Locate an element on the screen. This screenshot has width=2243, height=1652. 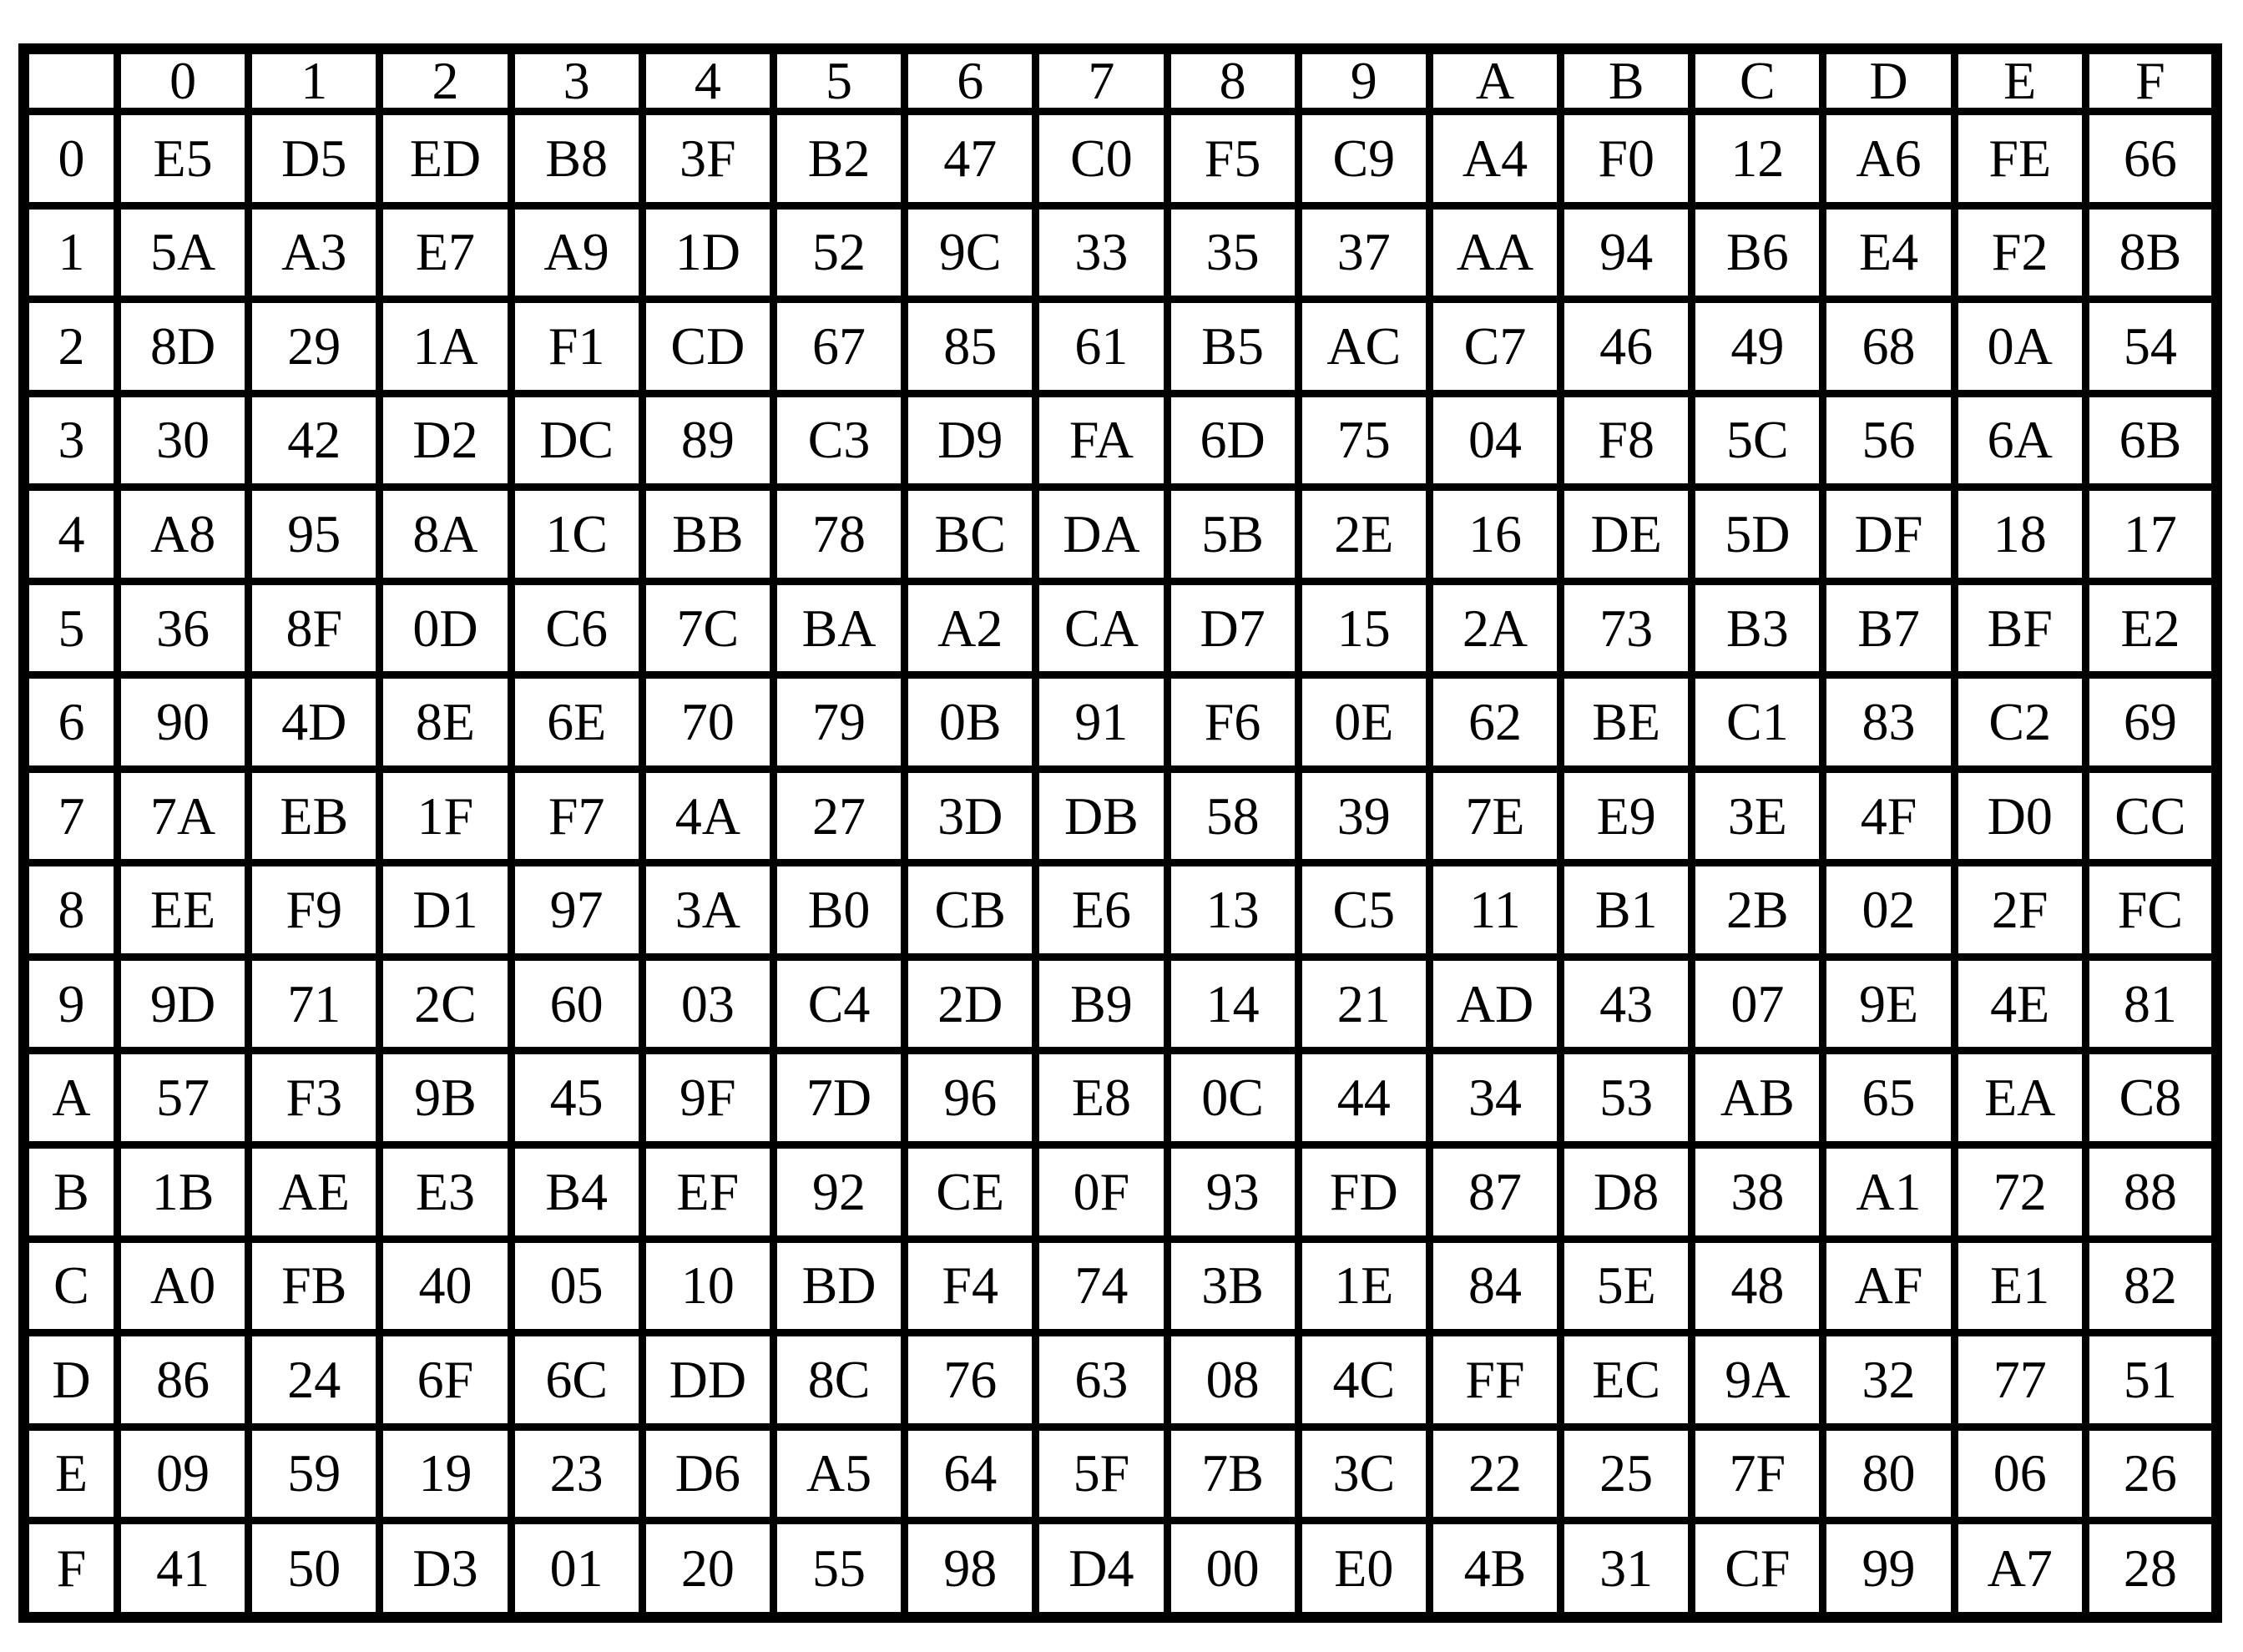
table-cell-r13-c8: 08 is located at coordinates (1232, 1380).